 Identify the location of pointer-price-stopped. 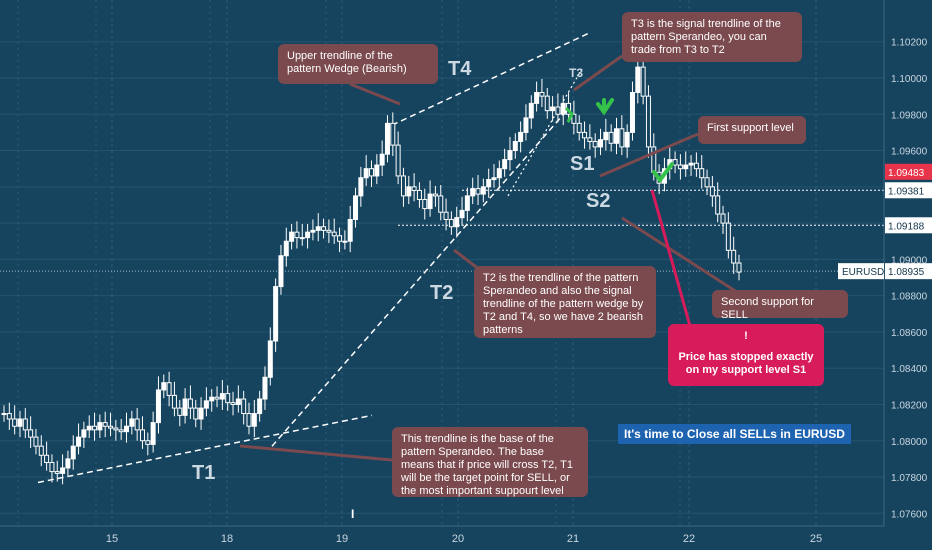
(671, 258).